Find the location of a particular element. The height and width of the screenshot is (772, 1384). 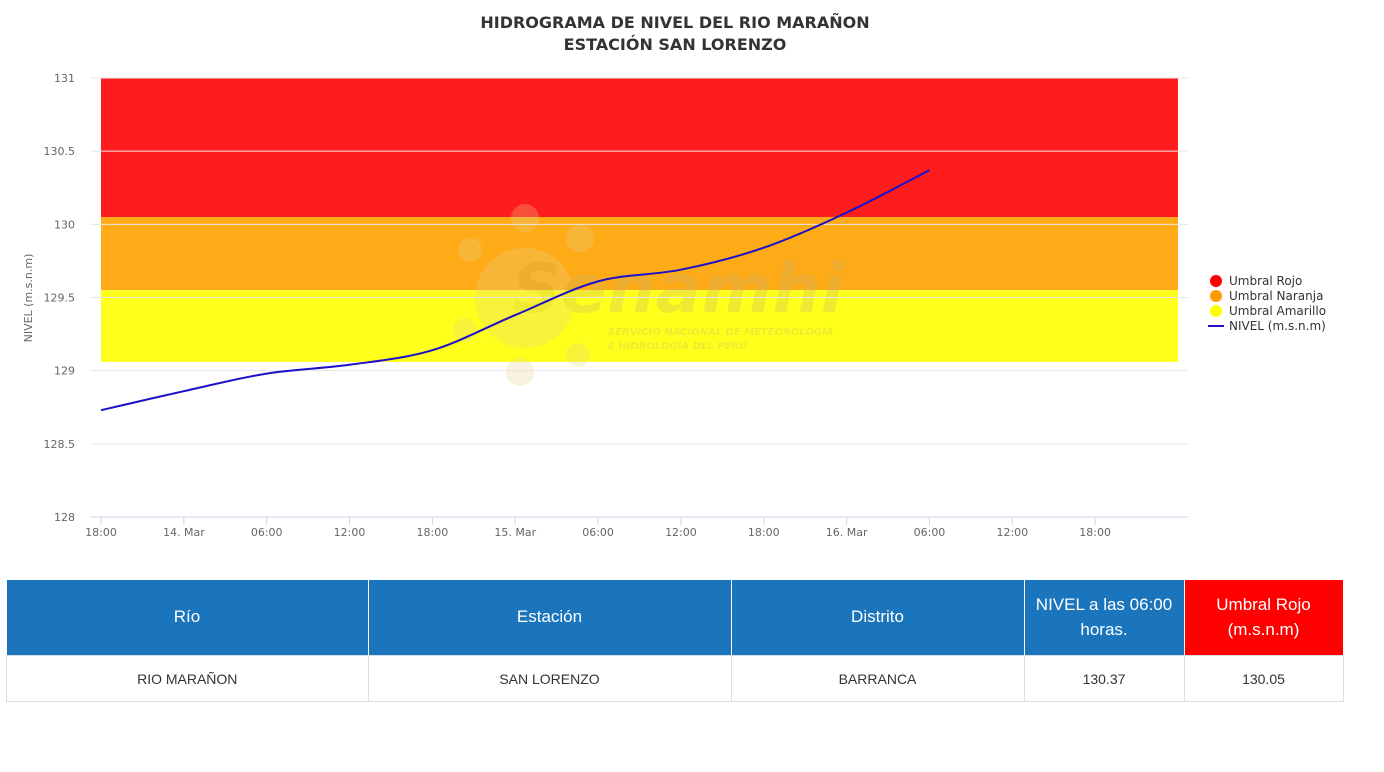

legend-label: Umbral Rojo is located at coordinates (1265, 281).